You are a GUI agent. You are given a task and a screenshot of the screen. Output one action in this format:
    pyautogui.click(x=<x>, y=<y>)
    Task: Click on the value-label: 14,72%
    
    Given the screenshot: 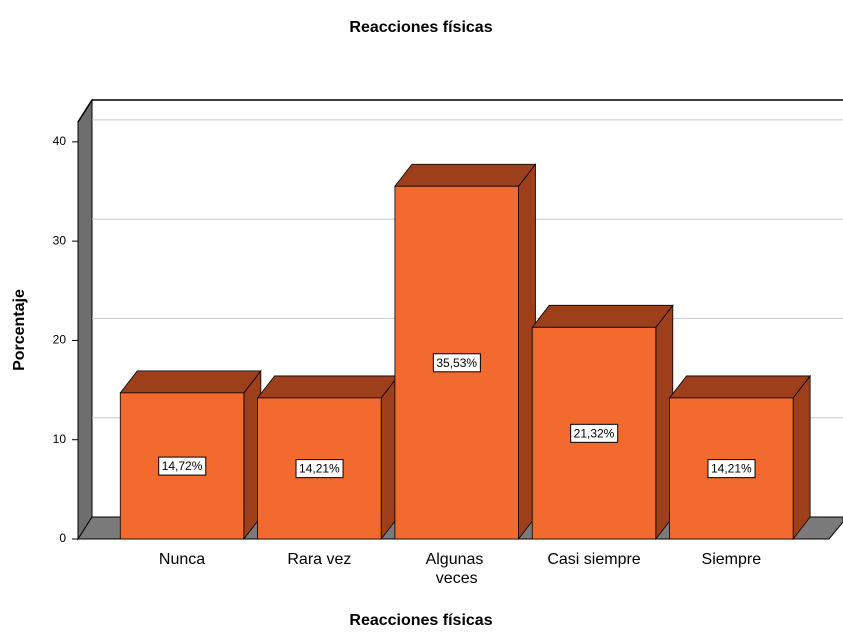 What is the action you would take?
    pyautogui.click(x=182, y=466)
    